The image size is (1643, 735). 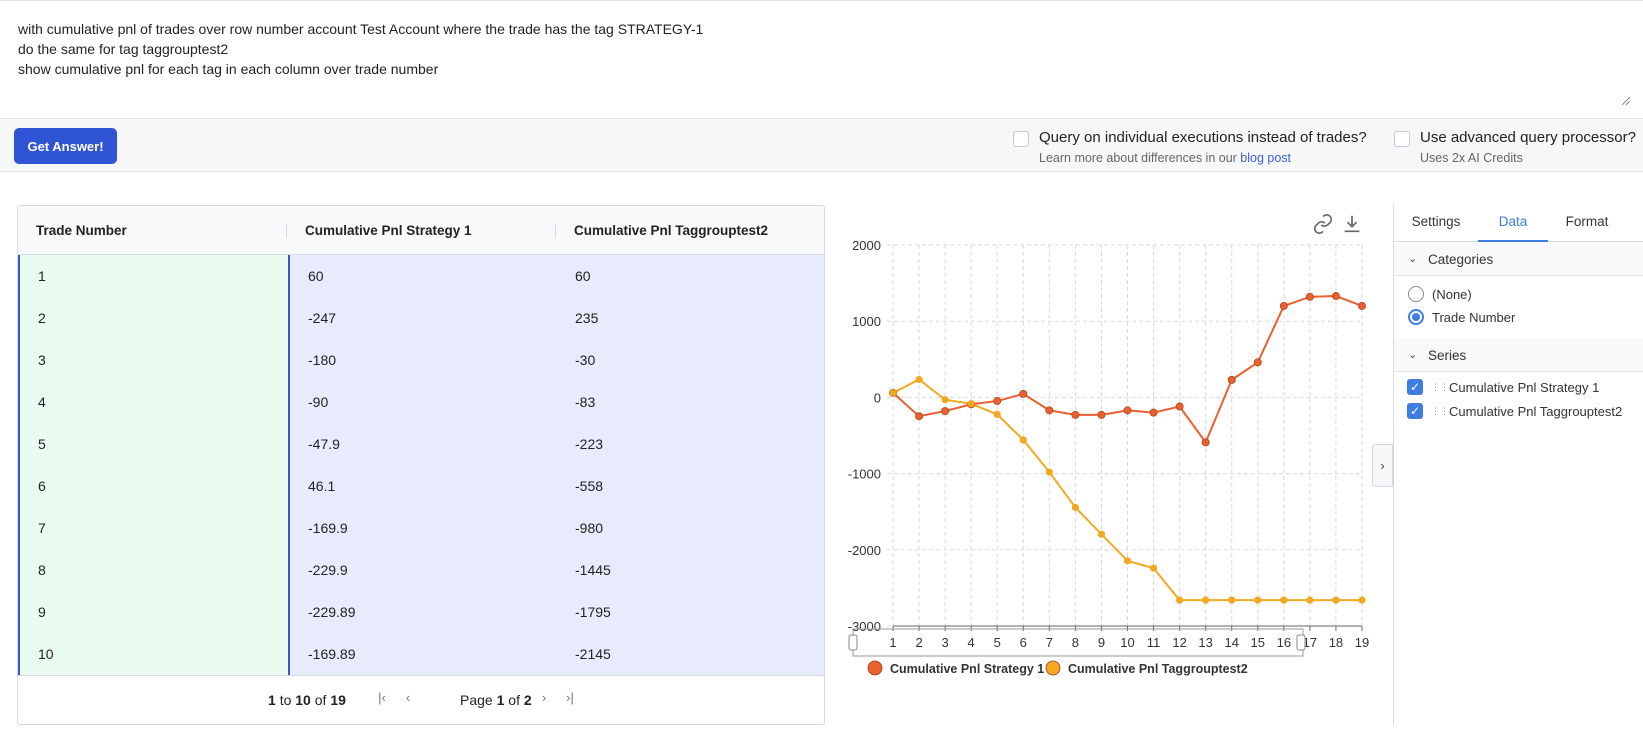 What do you see at coordinates (1266, 158) in the screenshot?
I see `blog-post-link: blog post` at bounding box center [1266, 158].